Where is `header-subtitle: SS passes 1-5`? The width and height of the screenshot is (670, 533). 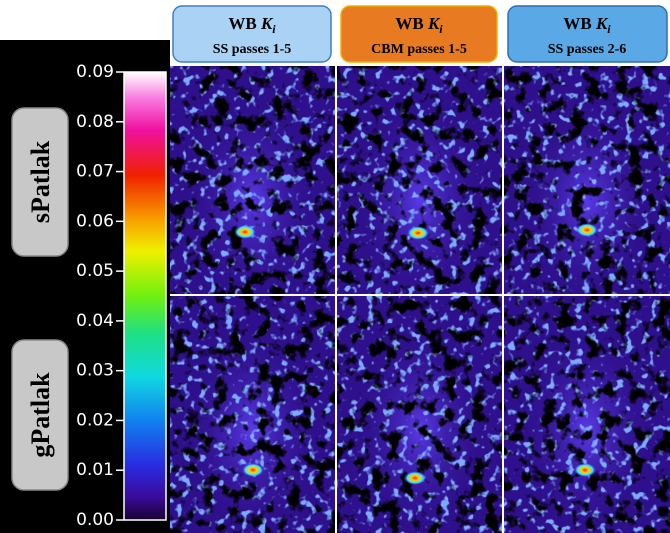
header-subtitle: SS passes 1-5 is located at coordinates (252, 49).